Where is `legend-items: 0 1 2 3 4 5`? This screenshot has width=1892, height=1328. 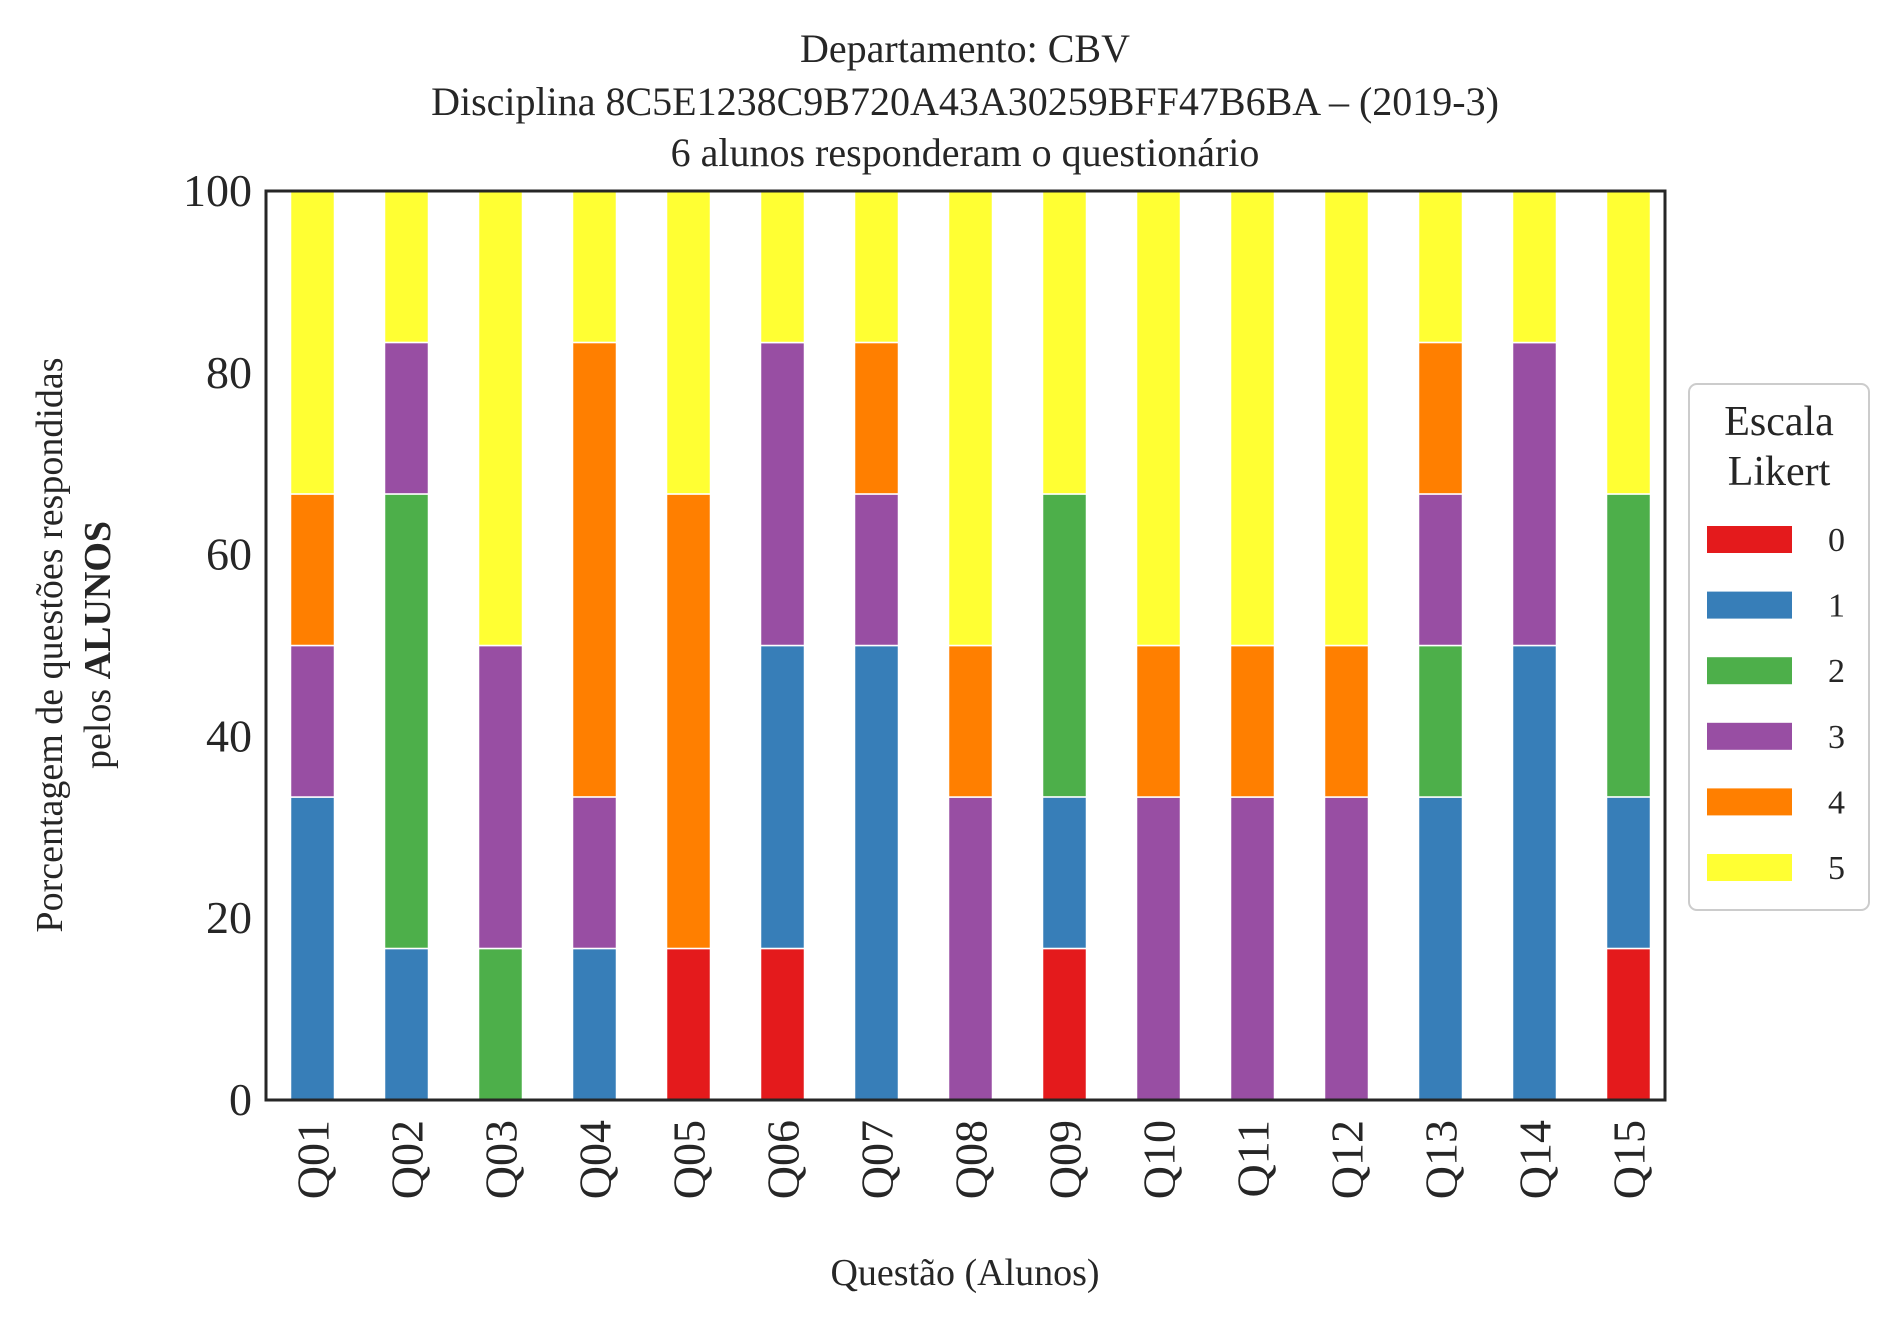 legend-items: 0 1 2 3 4 5 is located at coordinates (1776, 704).